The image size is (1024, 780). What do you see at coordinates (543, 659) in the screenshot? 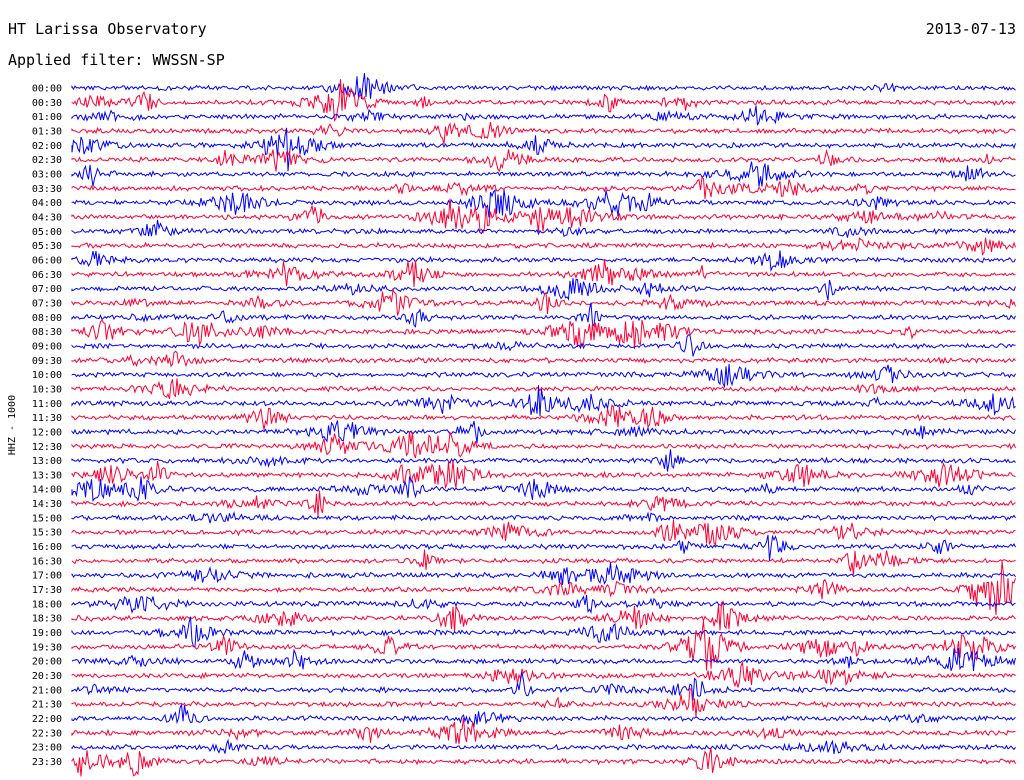
I see `trace-2000` at bounding box center [543, 659].